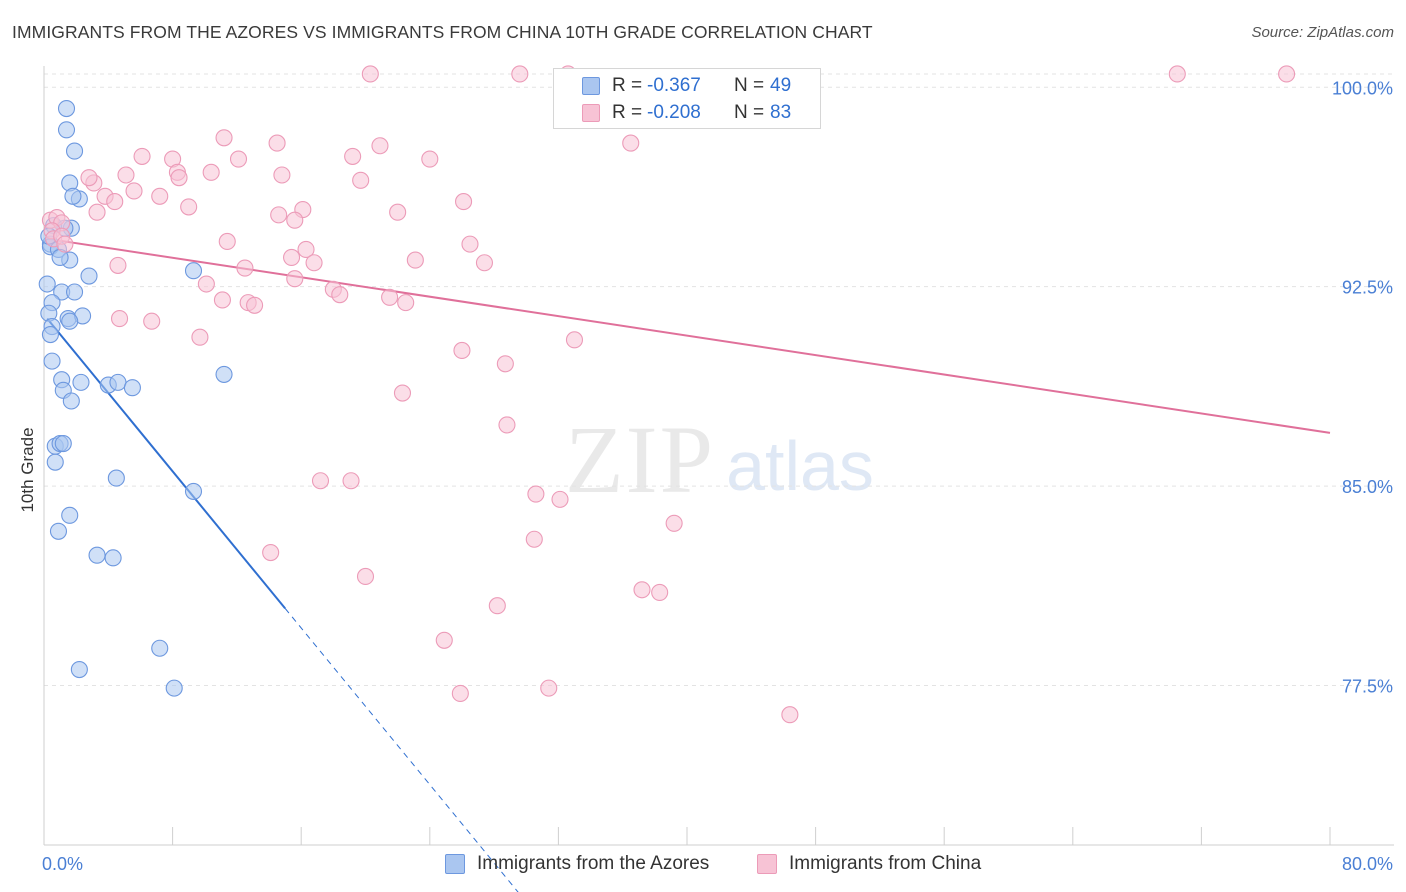 This screenshot has width=1406, height=892. Describe the element at coordinates (627, 85) in the screenshot. I see `r-label: R =` at that location.